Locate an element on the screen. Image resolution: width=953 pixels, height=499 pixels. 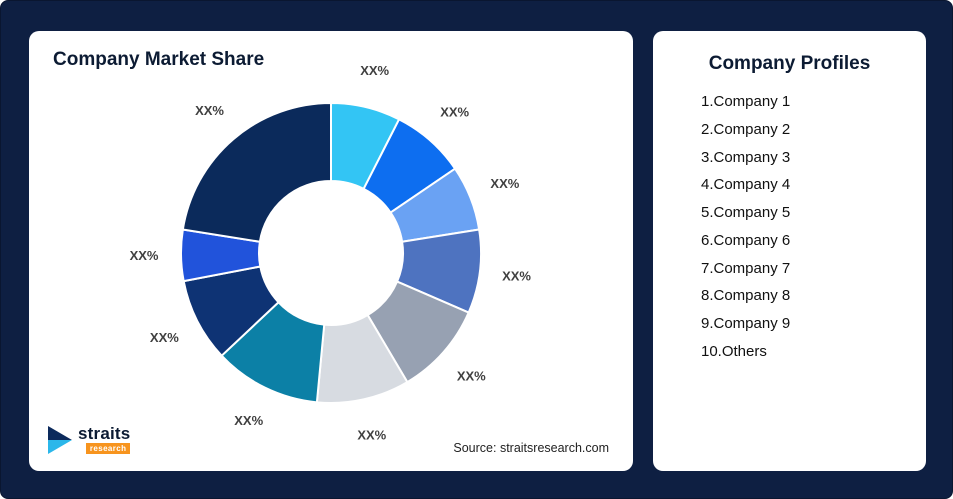
company-list-item: 7.Company 7 is located at coordinates (746, 268).